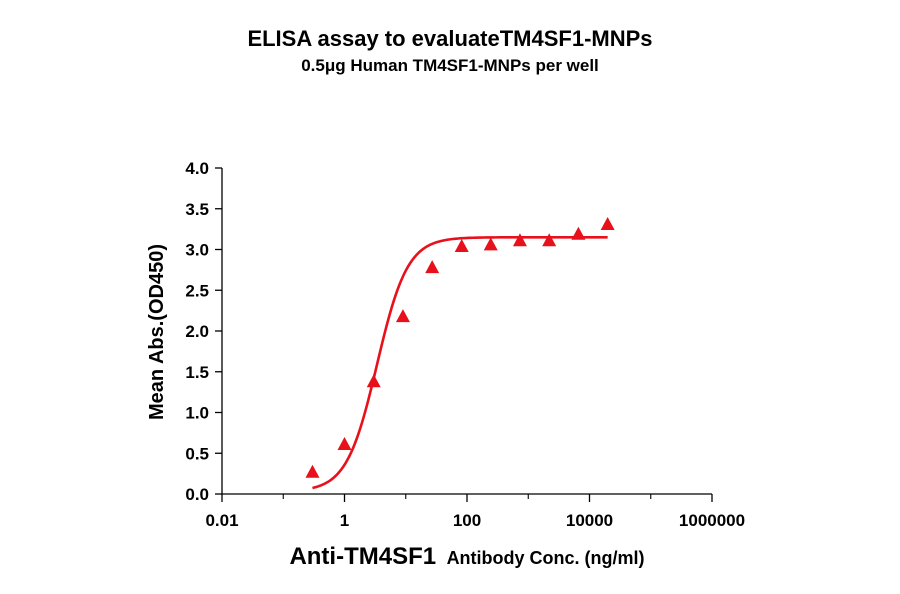 This screenshot has height=594, width=900. I want to click on y-tick-label: 2.5, so click(197, 290).